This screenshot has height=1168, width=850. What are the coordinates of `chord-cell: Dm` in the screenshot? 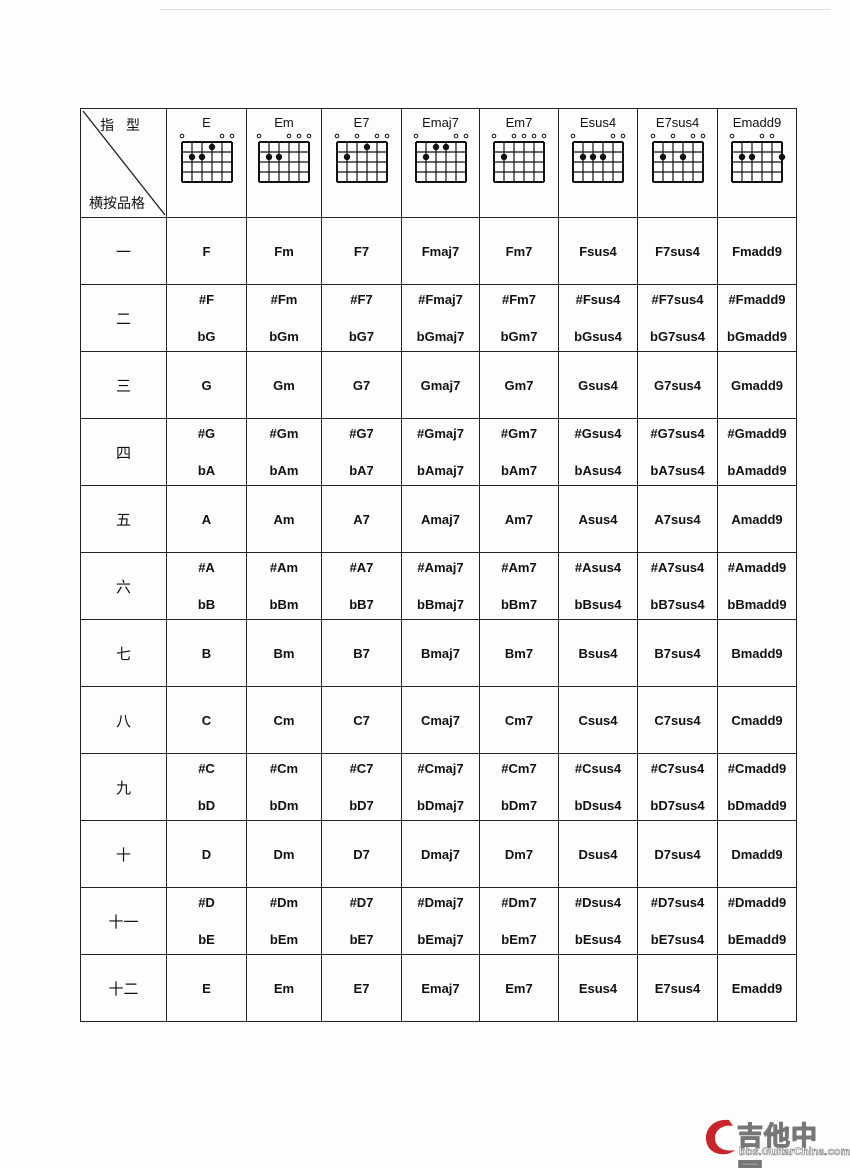 It's located at (284, 854).